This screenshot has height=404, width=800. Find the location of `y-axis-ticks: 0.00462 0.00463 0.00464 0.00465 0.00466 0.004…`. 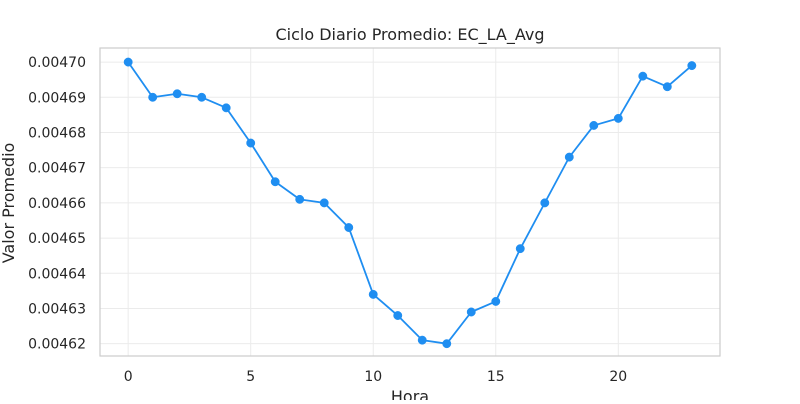

y-axis-ticks: 0.00462 0.00463 0.00464 0.00465 0.00466 0.004… is located at coordinates (57, 204).